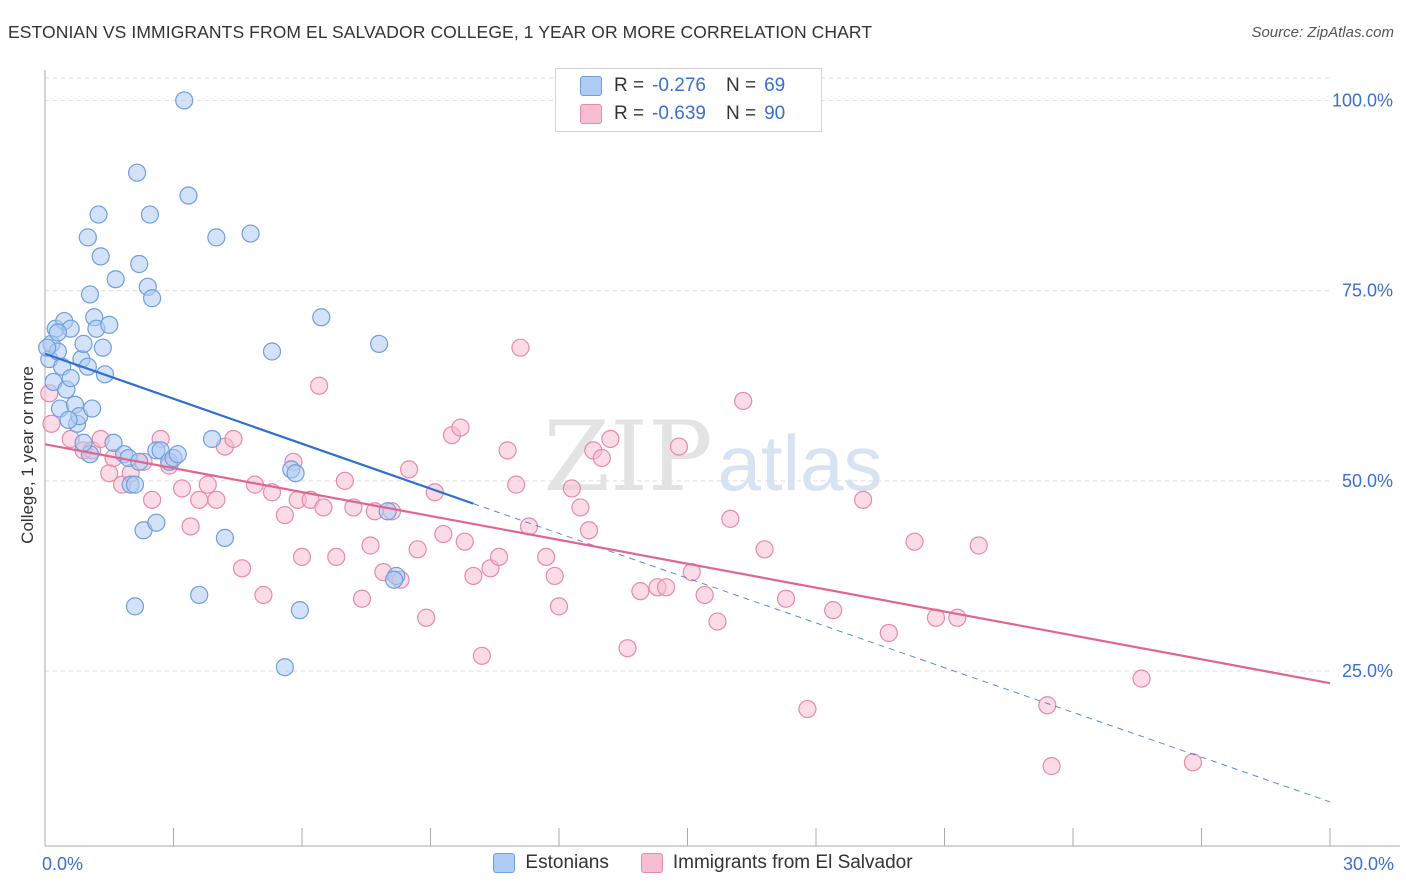 This screenshot has width=1406, height=892. Describe the element at coordinates (1368, 864) in the screenshot. I see `x-tick-label: 30.0%` at that location.